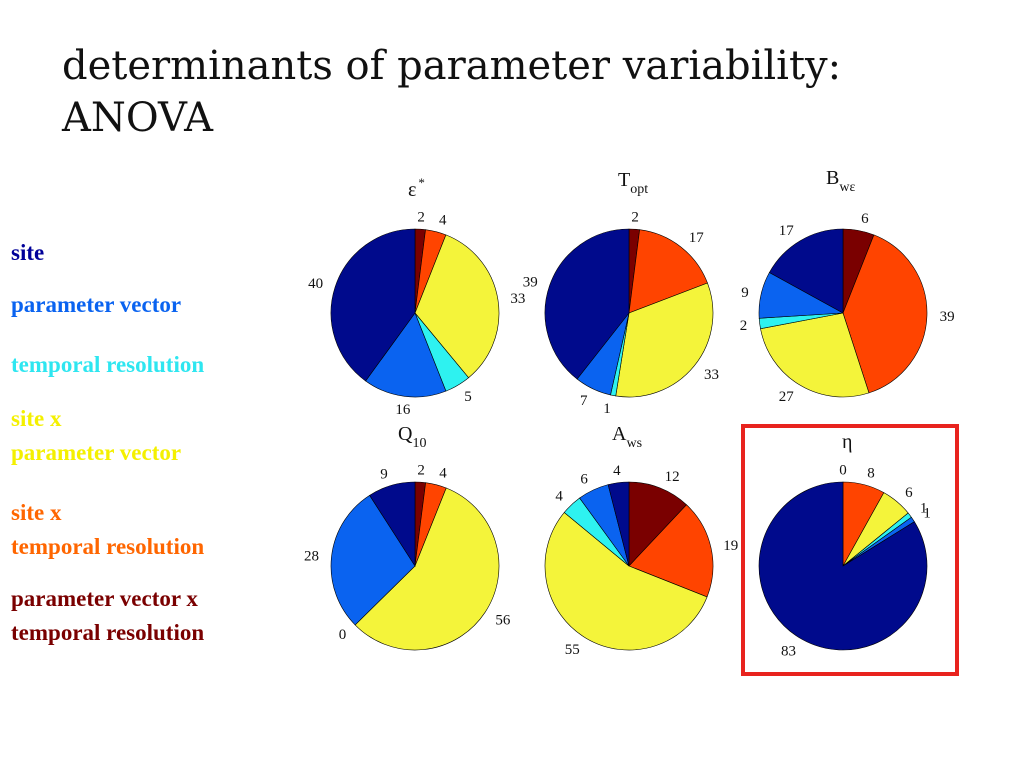 The width and height of the screenshot is (1024, 768). I want to click on legend-item: site x temporal resolution, so click(107, 530).